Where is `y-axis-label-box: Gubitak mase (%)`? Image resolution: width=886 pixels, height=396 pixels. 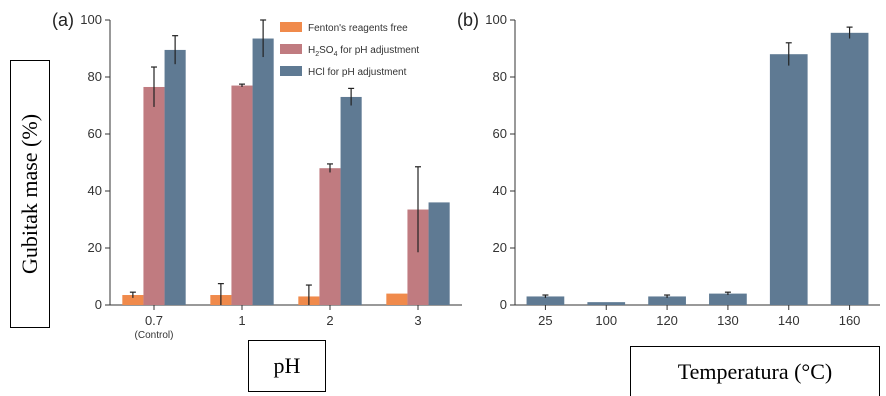
y-axis-label-box: Gubitak mase (%) is located at coordinates (30, 194).